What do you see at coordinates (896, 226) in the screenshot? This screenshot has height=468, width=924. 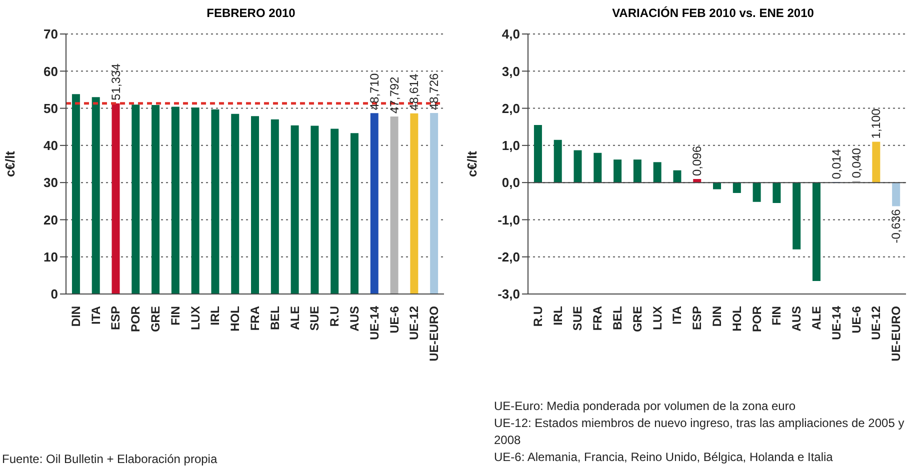 I see `data-label: -0,636` at bounding box center [896, 226].